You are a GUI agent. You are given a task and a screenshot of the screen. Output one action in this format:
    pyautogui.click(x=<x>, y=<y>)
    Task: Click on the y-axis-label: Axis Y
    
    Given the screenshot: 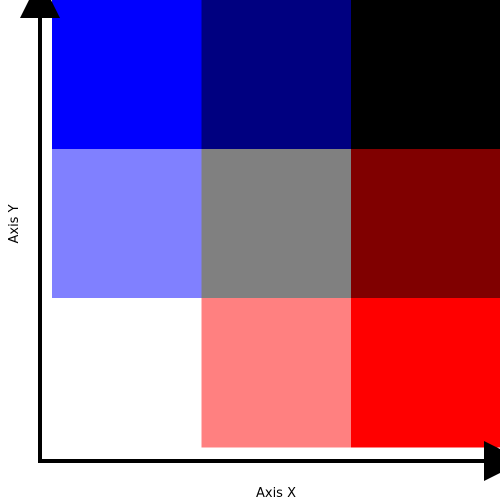 What is the action you would take?
    pyautogui.click(x=14, y=223)
    